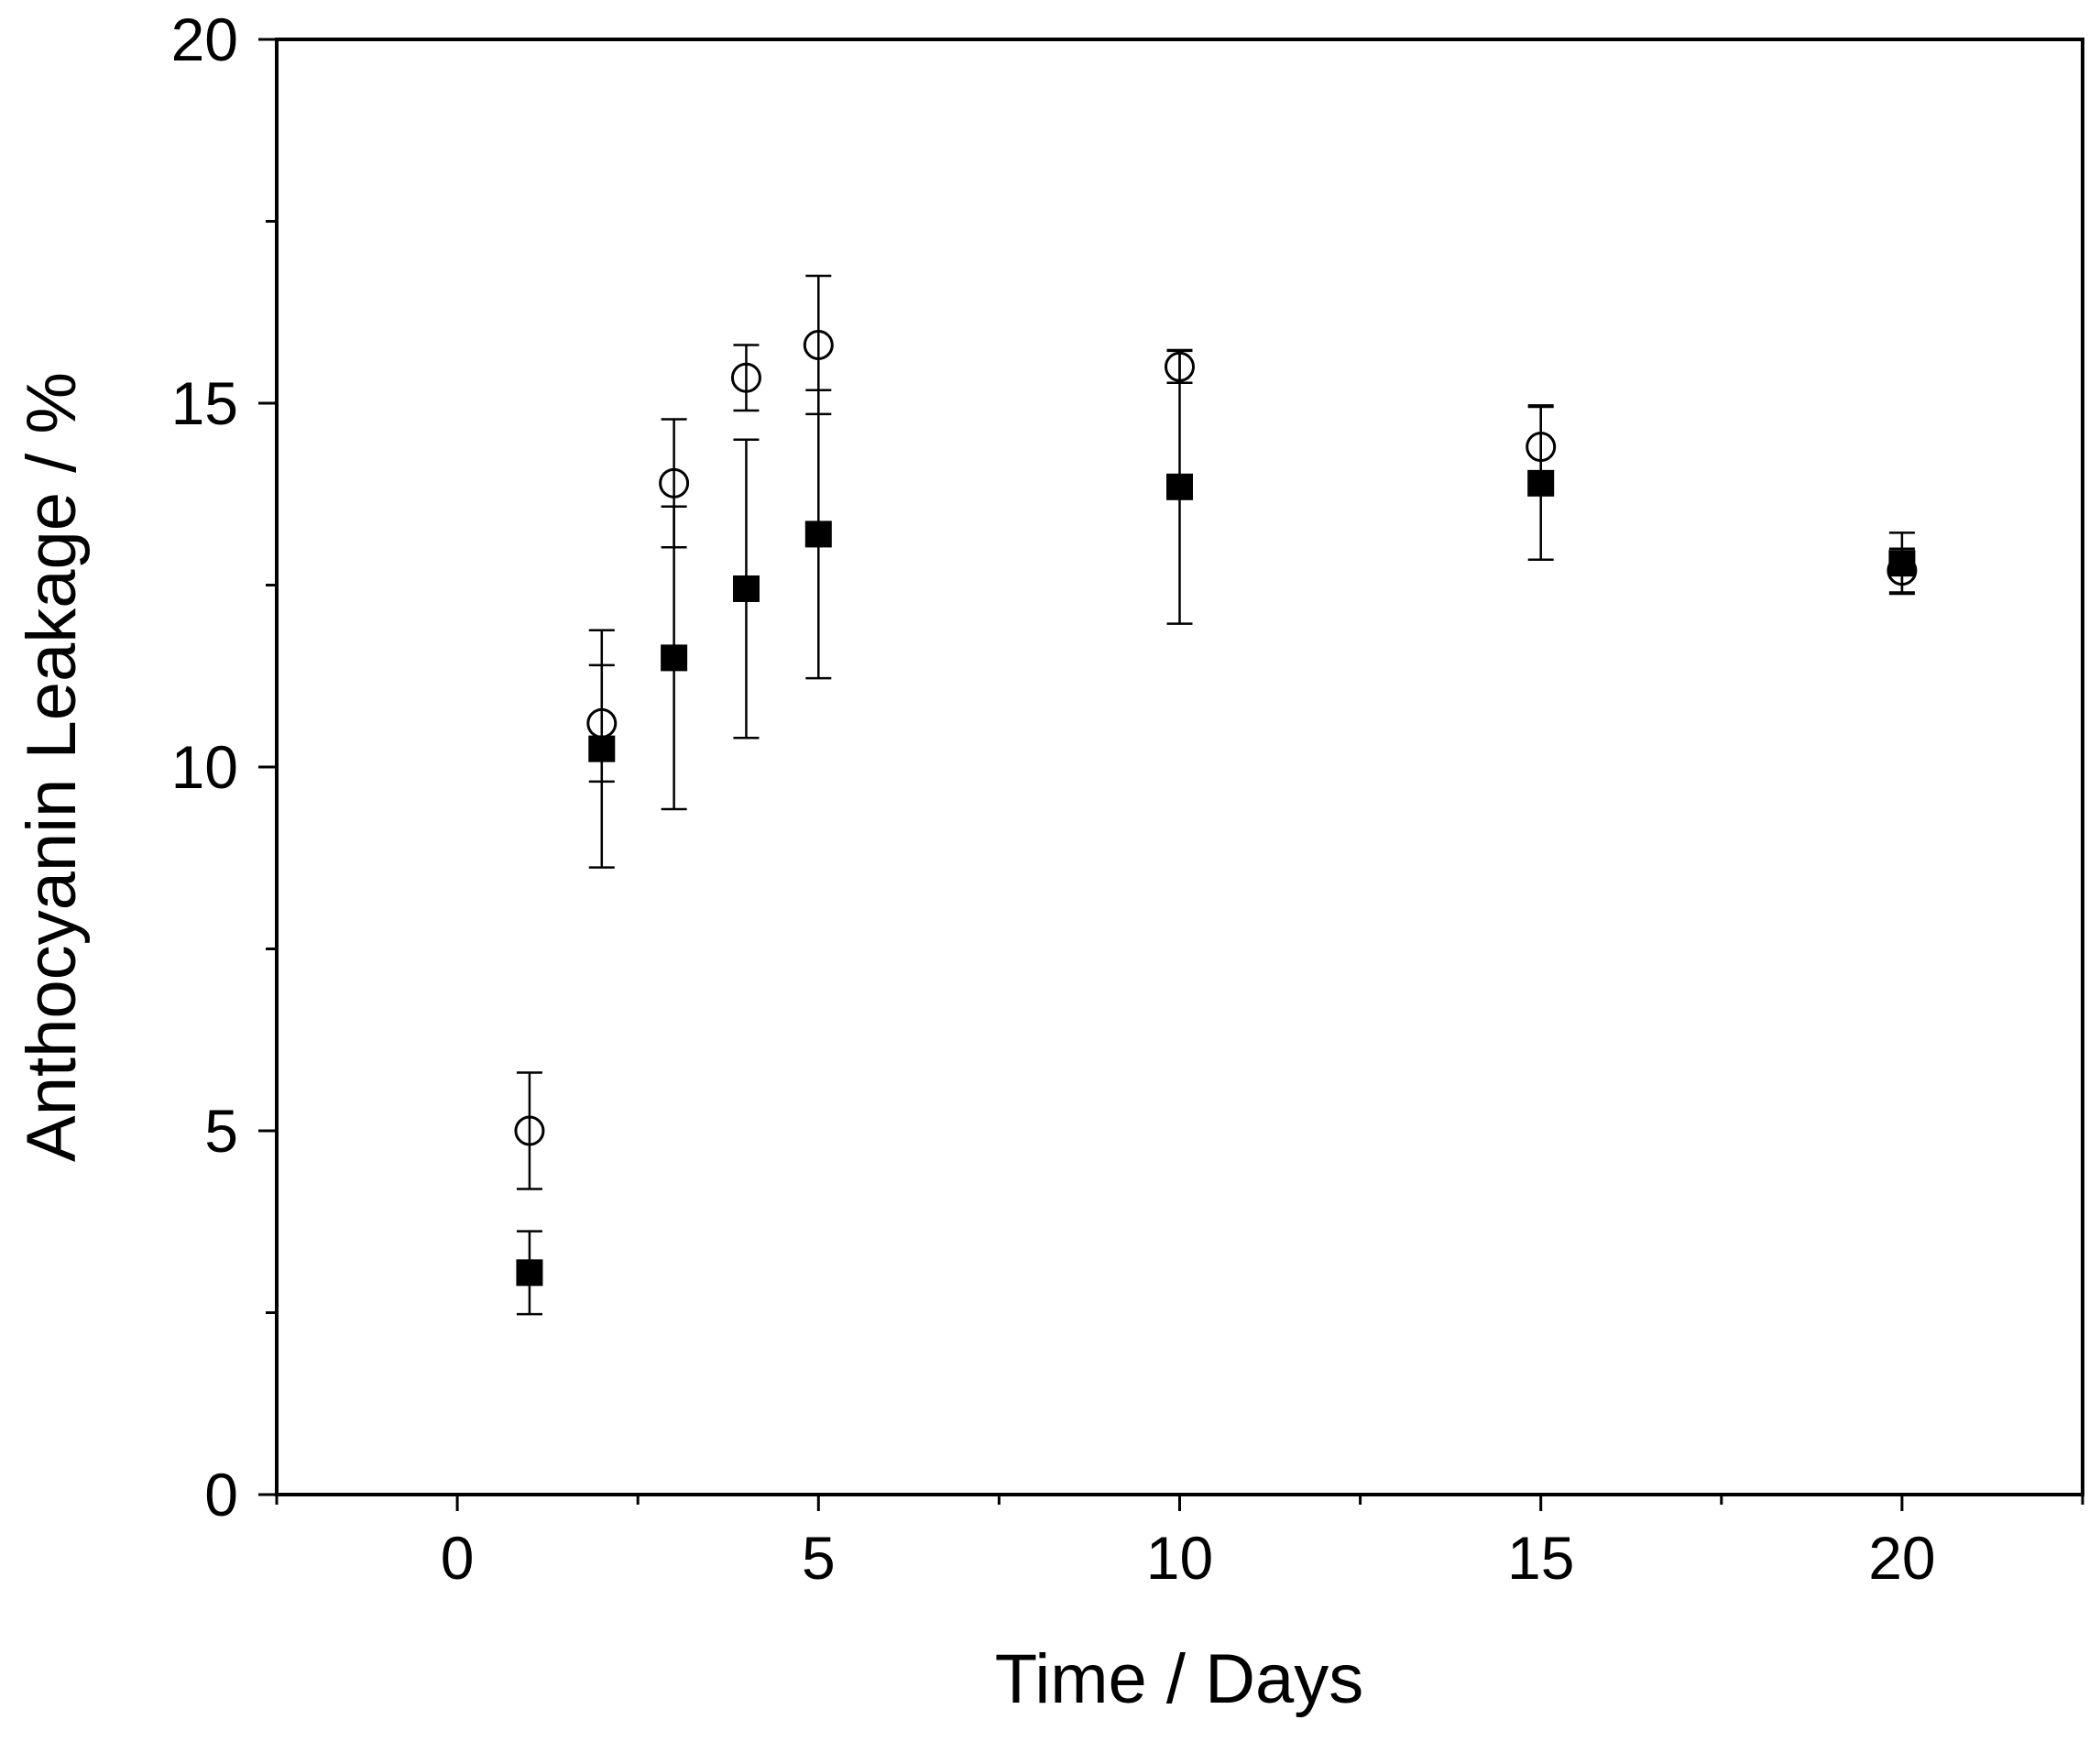 This screenshot has width=2100, height=1742. I want to click on x-tick-label: 20, so click(1901, 1558).